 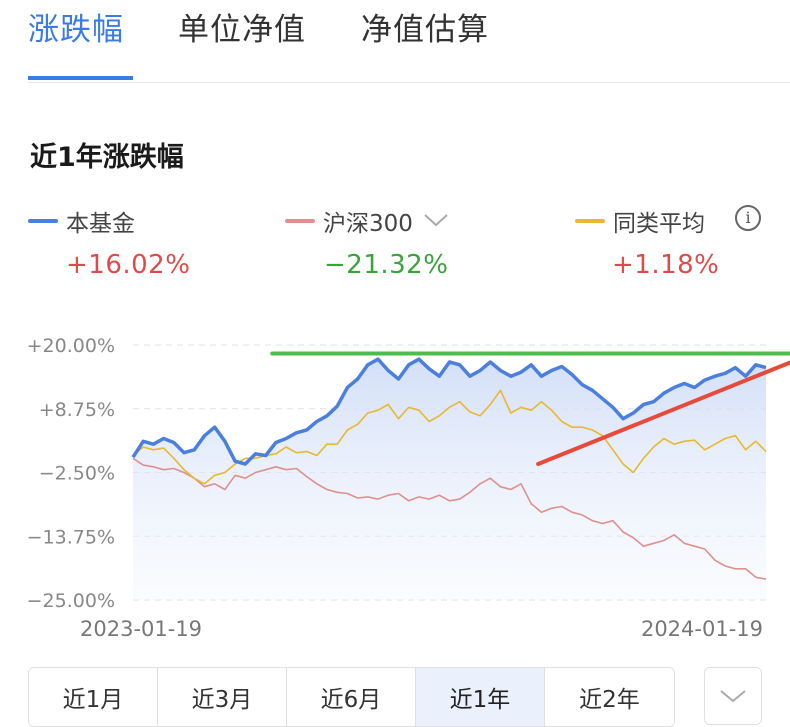 What do you see at coordinates (71, 537) in the screenshot?
I see `y-tick-label: −13.75%` at bounding box center [71, 537].